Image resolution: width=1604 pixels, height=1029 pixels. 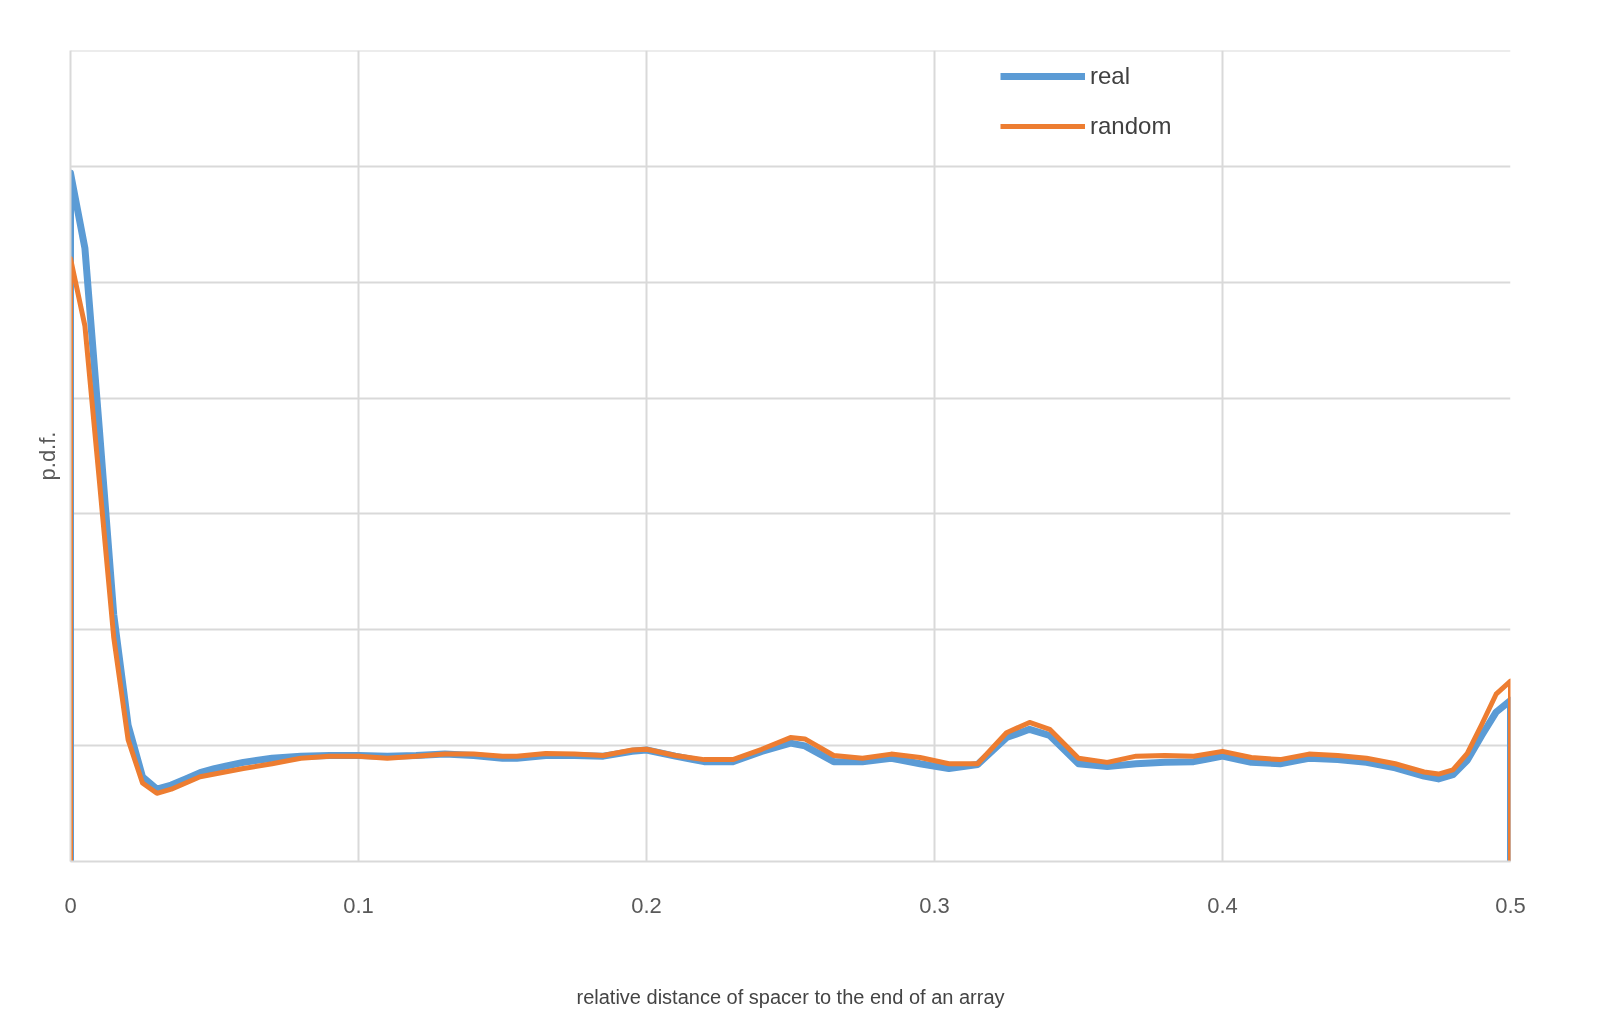 What do you see at coordinates (1110, 76) in the screenshot?
I see `legend-label: real` at bounding box center [1110, 76].